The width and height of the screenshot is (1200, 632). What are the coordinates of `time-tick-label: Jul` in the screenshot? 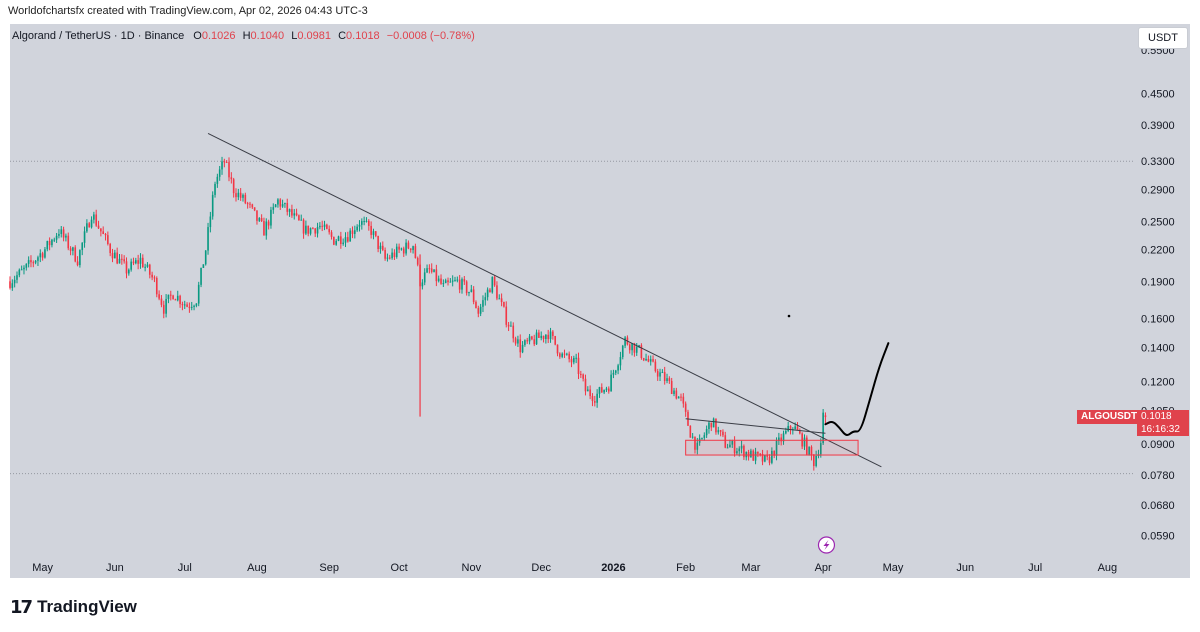 It's located at (185, 568).